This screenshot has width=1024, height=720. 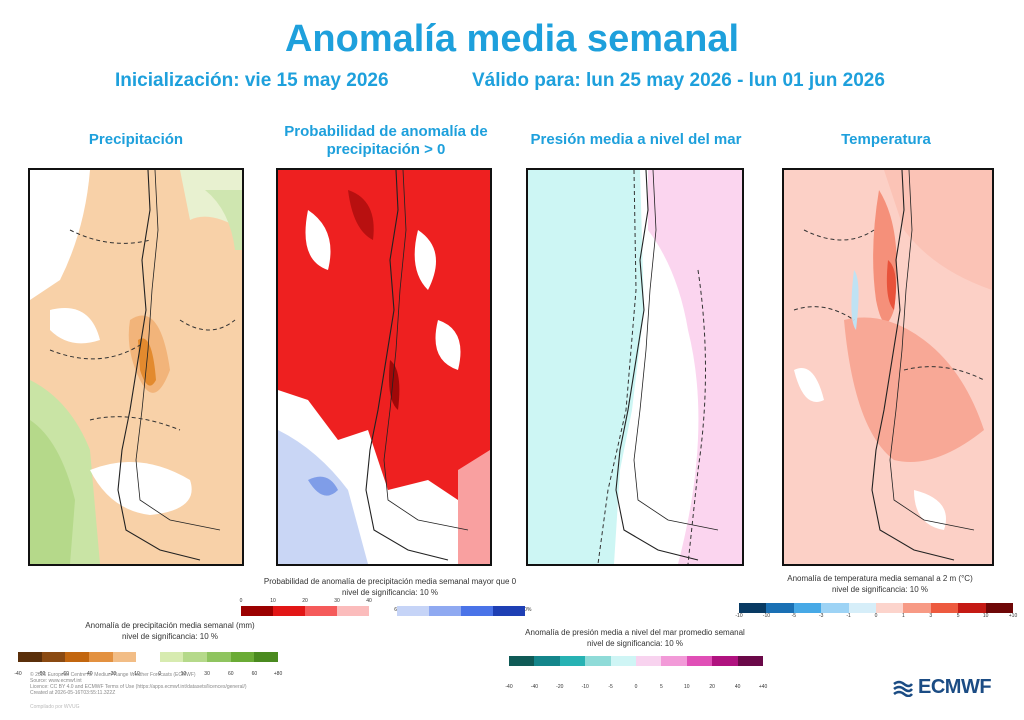 What do you see at coordinates (635, 367) in the screenshot?
I see `mslp-map` at bounding box center [635, 367].